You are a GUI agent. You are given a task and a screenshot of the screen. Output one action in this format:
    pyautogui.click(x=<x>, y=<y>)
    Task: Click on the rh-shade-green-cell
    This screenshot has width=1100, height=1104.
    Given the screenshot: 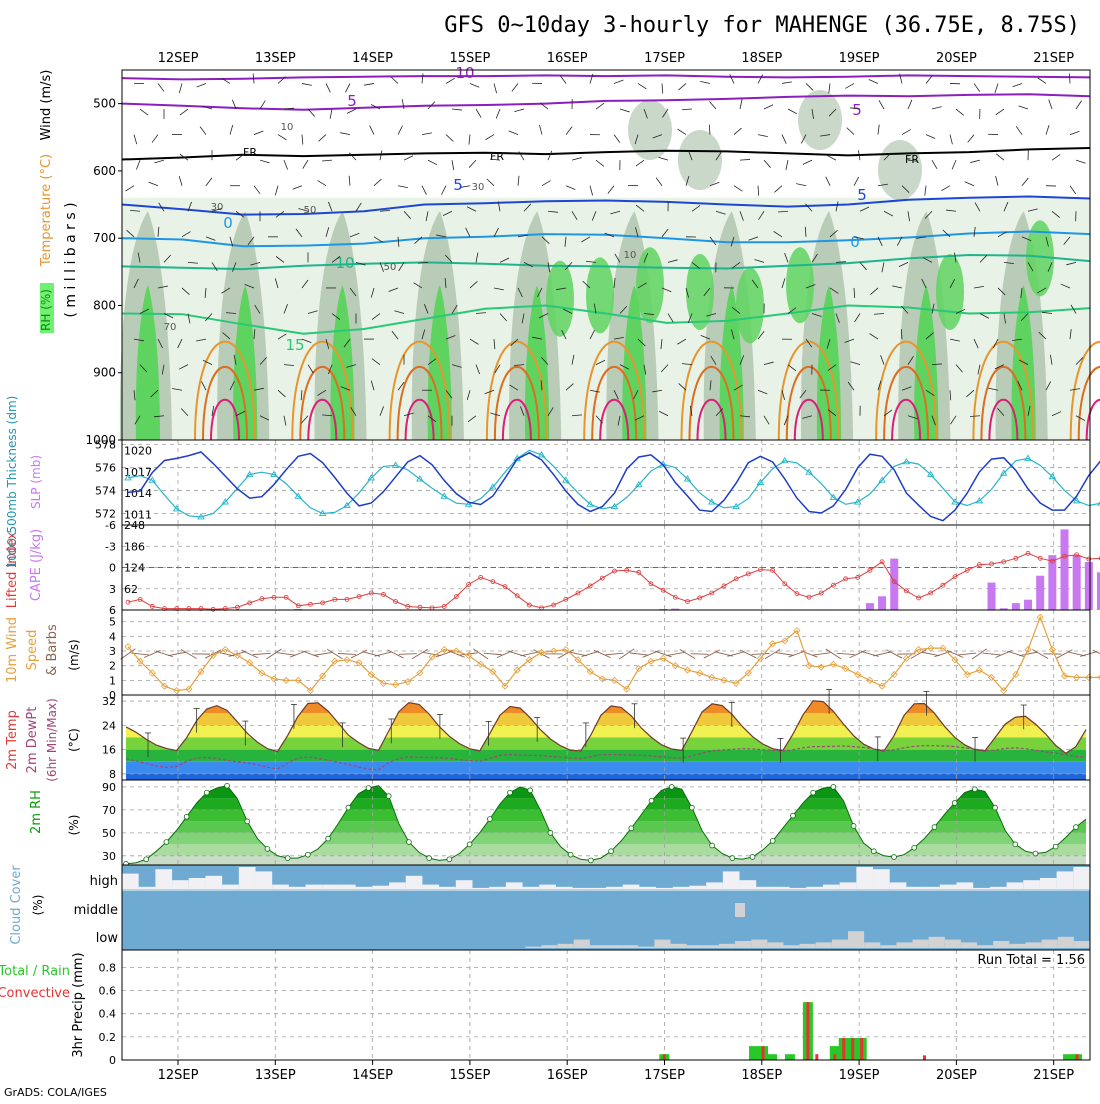 What is the action you would take?
    pyautogui.click(x=950, y=292)
    